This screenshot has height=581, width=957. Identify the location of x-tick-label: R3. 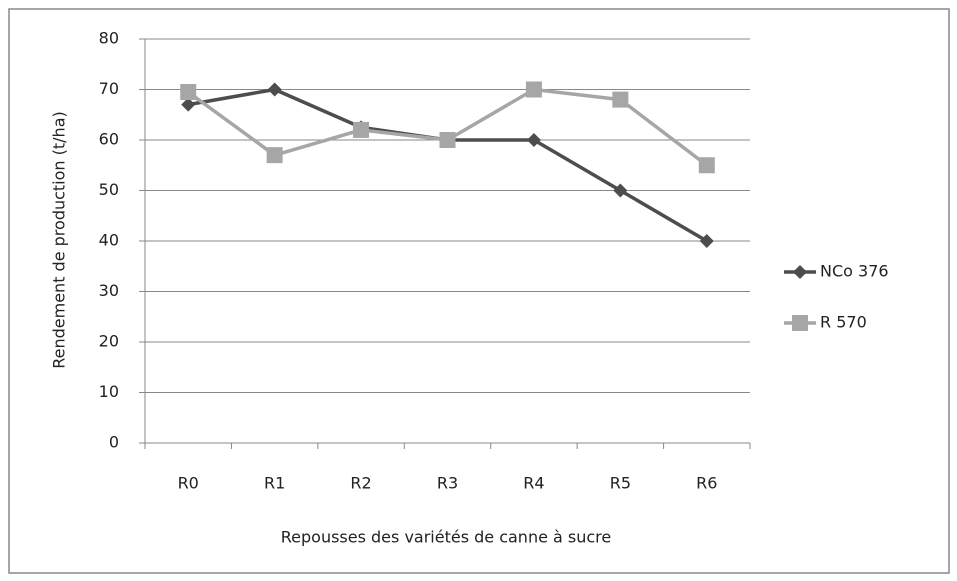
(447, 483).